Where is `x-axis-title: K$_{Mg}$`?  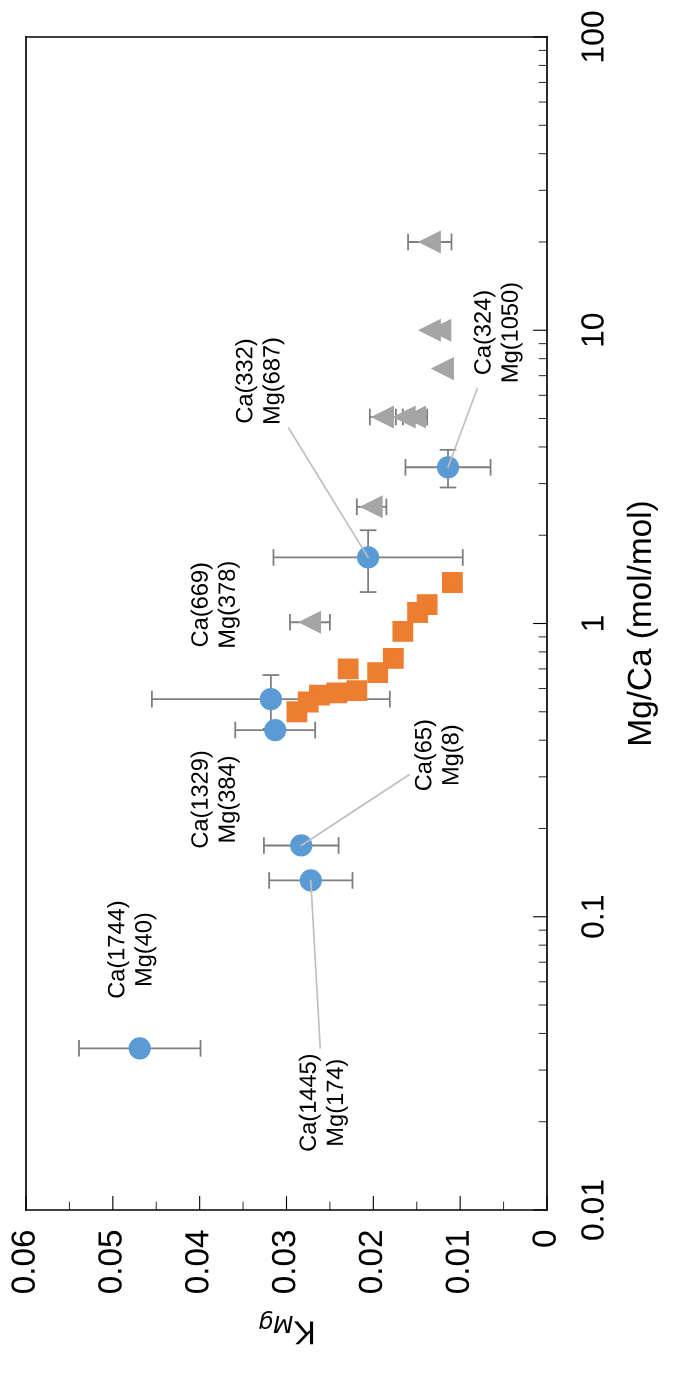 x-axis-title: K$_{Mg}$ is located at coordinates (286, 1328).